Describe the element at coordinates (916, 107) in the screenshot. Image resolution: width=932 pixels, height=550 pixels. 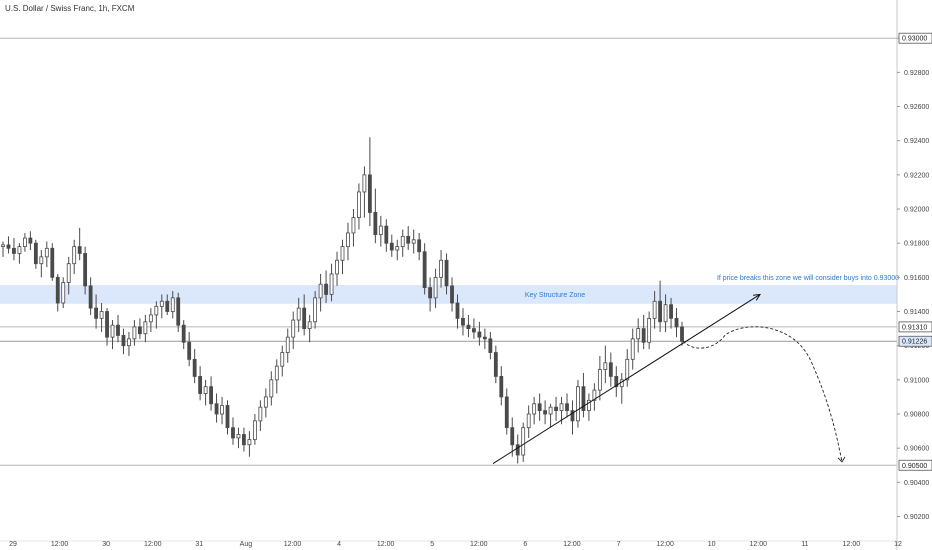
I see `y-tick-label: 0.92600` at that location.